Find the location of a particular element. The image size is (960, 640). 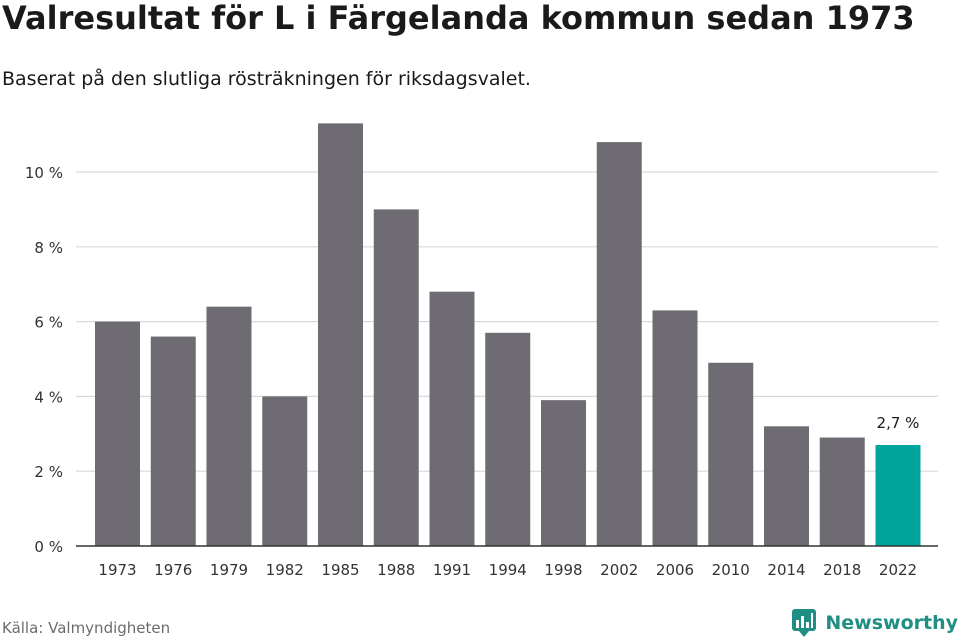

bar-2014 is located at coordinates (786, 486).